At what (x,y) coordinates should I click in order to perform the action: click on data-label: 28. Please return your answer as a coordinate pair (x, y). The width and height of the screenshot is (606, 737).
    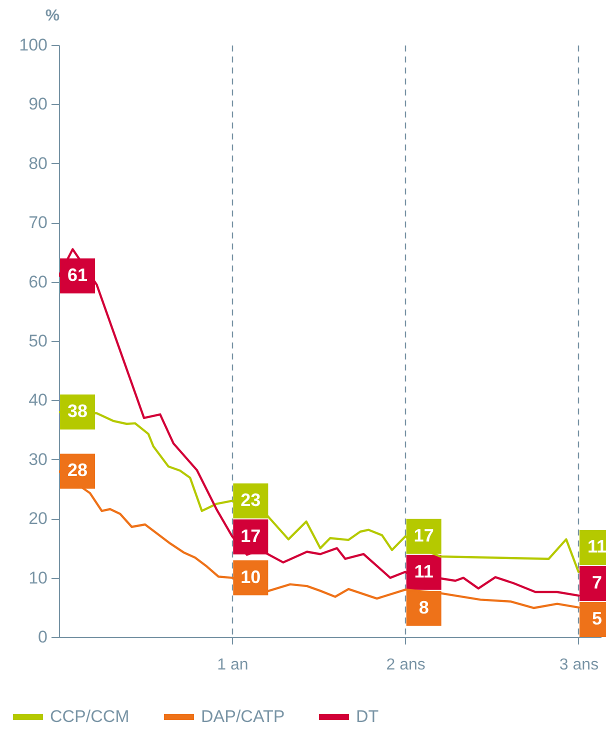
    Looking at the image, I should click on (77, 470).